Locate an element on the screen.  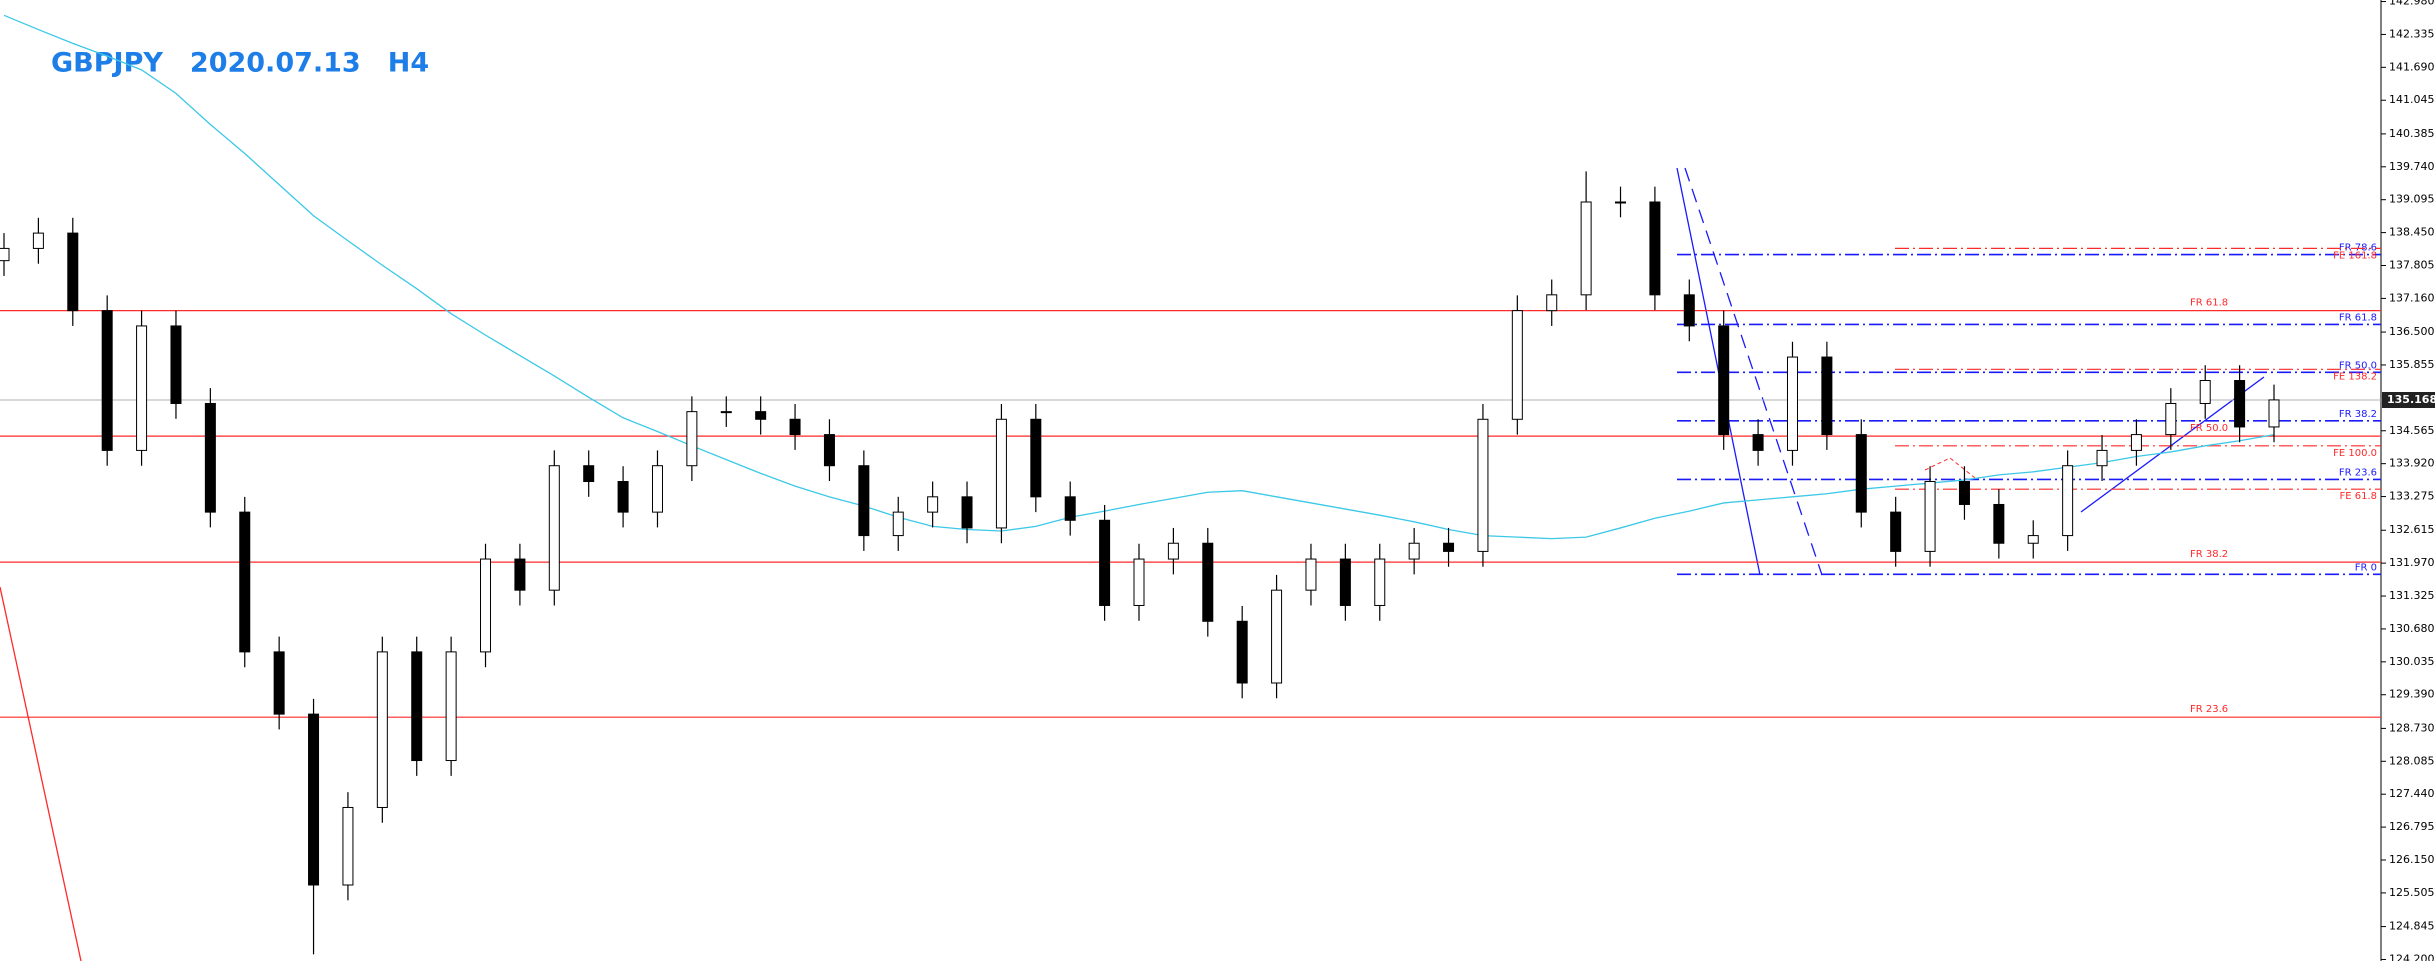
y-tick-label: 137.805 is located at coordinates (2412, 264).